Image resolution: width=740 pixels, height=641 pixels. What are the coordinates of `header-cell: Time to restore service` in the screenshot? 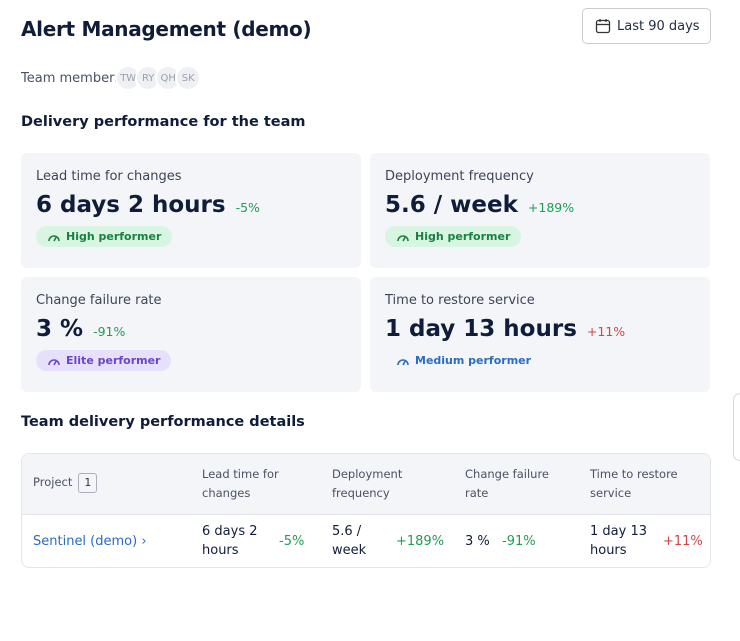 It's located at (634, 483).